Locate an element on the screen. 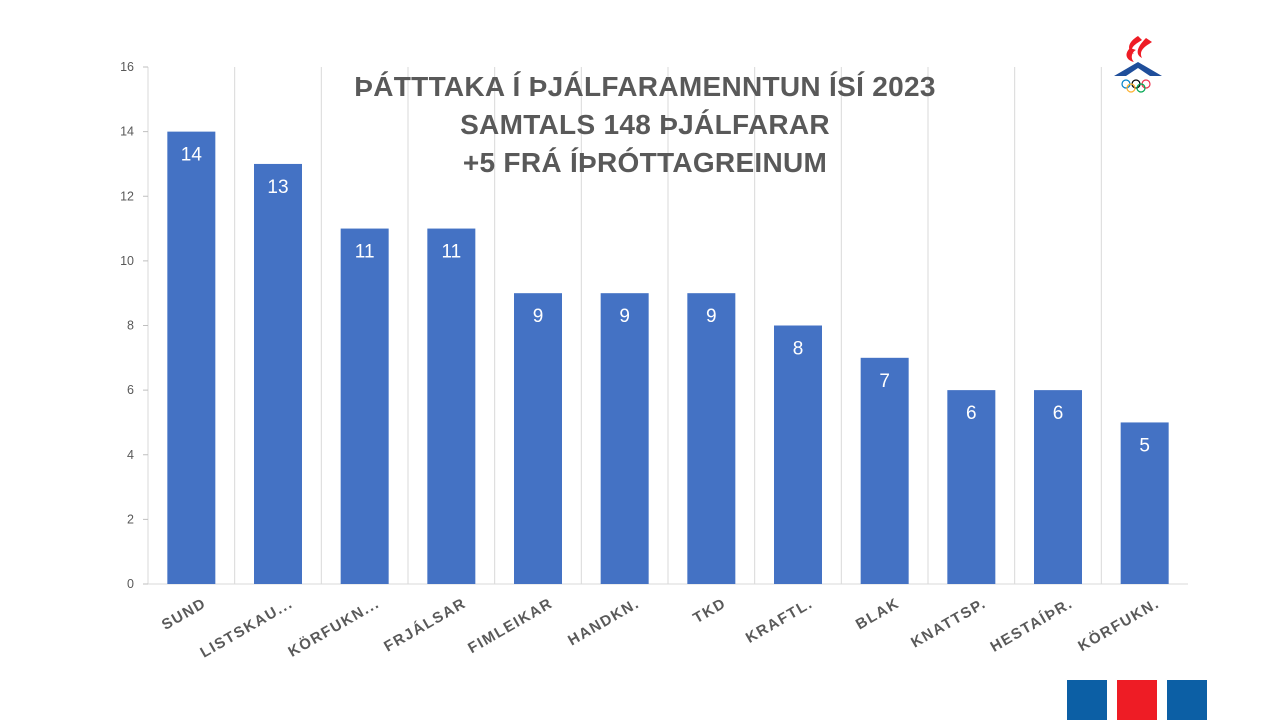  y-tick-label: 10 is located at coordinates (127, 261).